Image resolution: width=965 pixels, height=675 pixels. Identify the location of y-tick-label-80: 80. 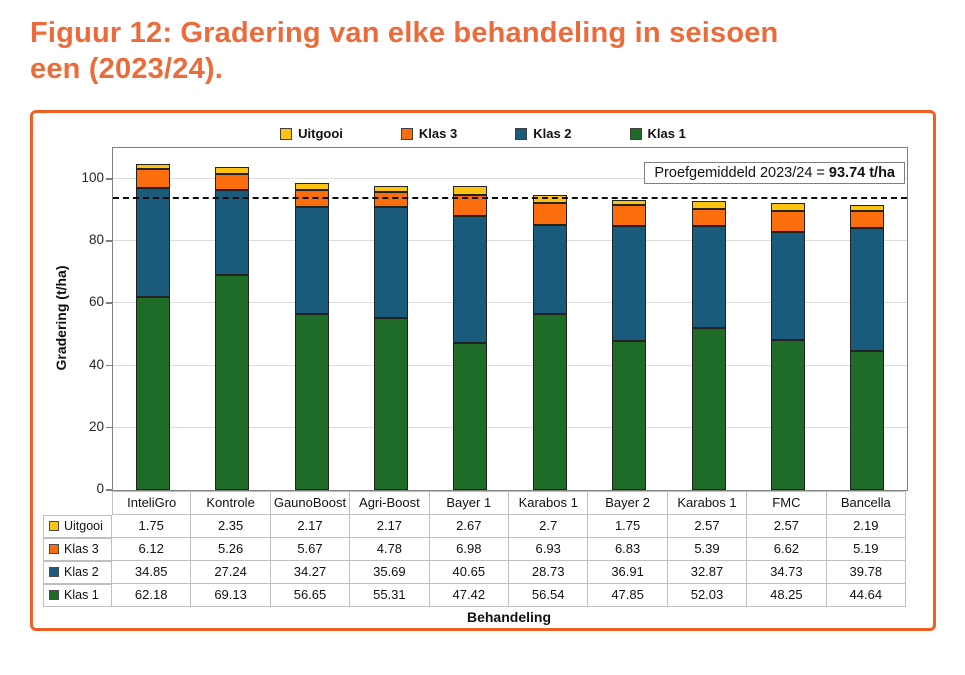
(96, 240).